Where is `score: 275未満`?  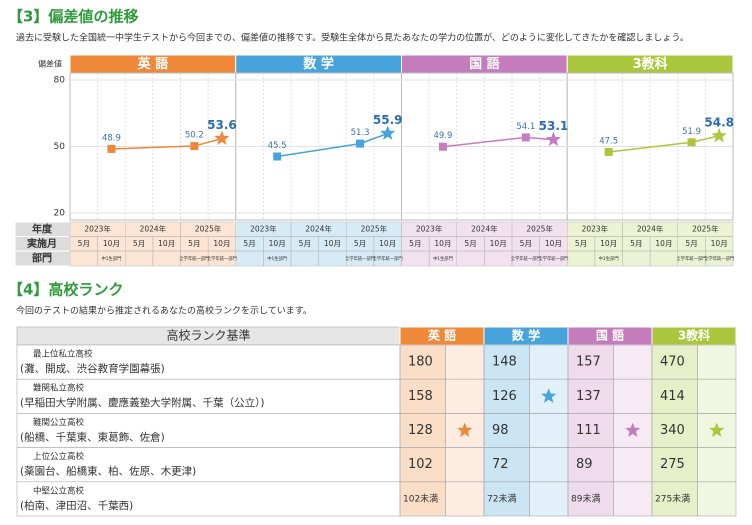
score: 275未満 is located at coordinates (672, 498).